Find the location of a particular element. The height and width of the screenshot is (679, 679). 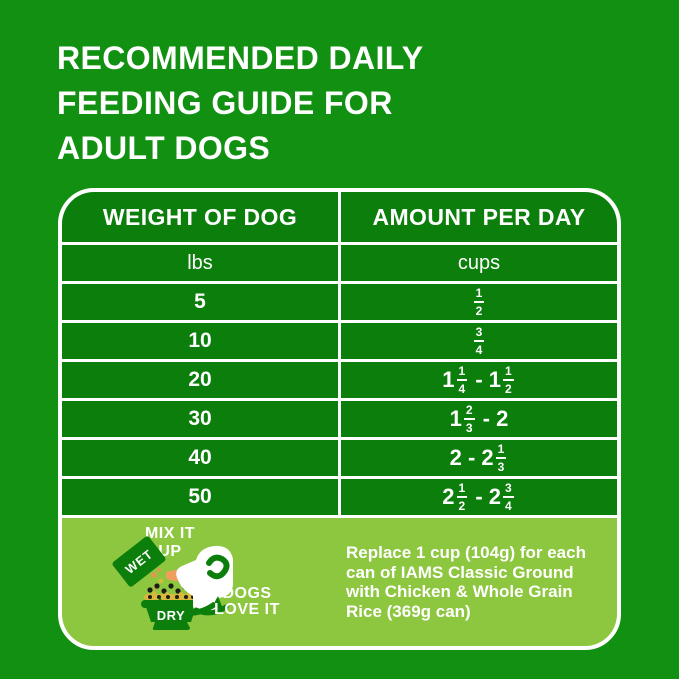

mix-it-up-label: MIX IT UP is located at coordinates (170, 542).